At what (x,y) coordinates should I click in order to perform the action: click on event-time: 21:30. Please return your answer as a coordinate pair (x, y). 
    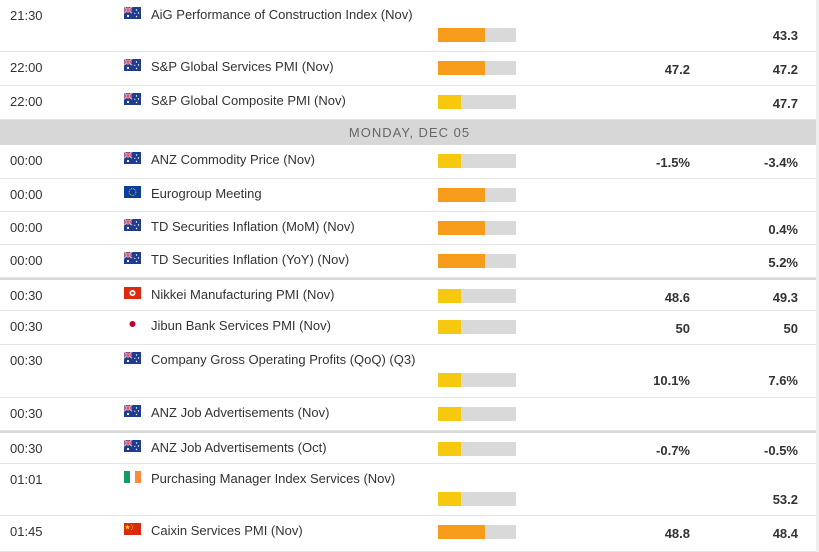
    Looking at the image, I should click on (26, 15).